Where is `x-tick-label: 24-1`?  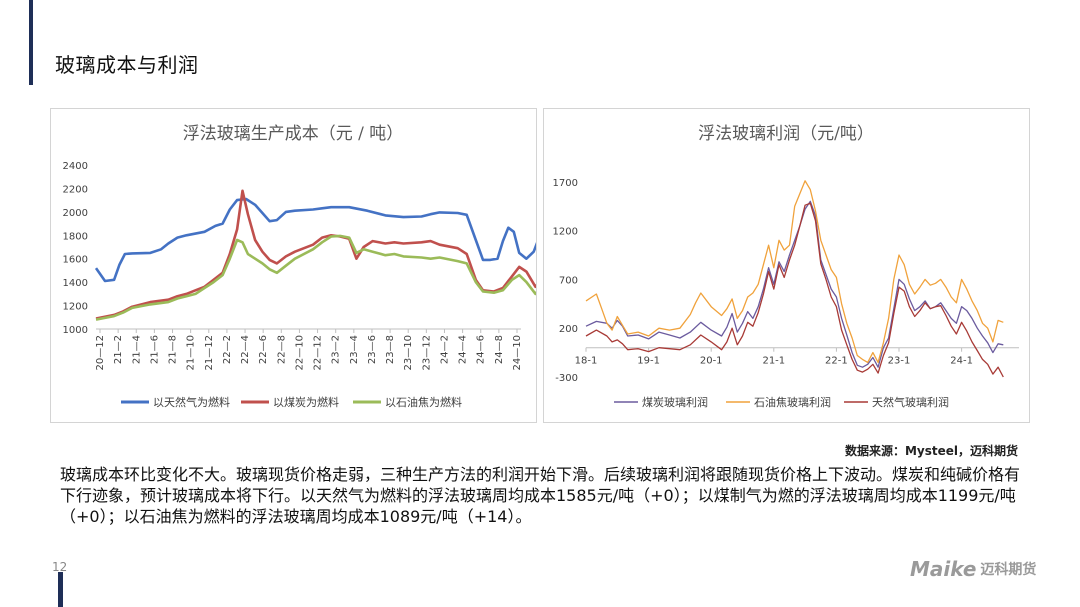 x-tick-label: 24-1 is located at coordinates (961, 361).